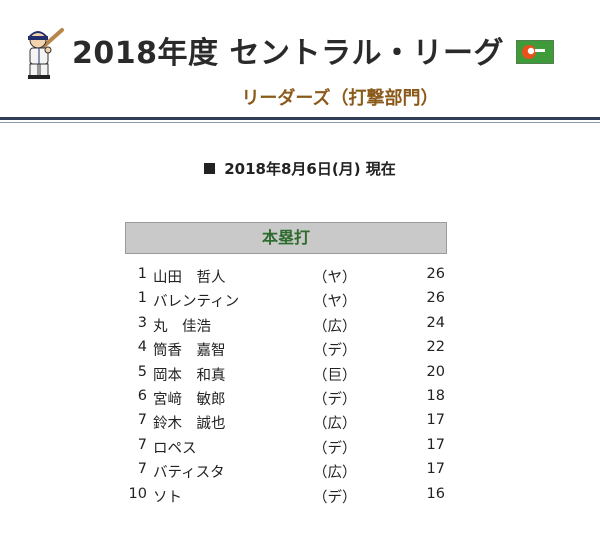  I want to click on table-row: 7 鈴木 誠也 （広） 17, so click(290, 424).